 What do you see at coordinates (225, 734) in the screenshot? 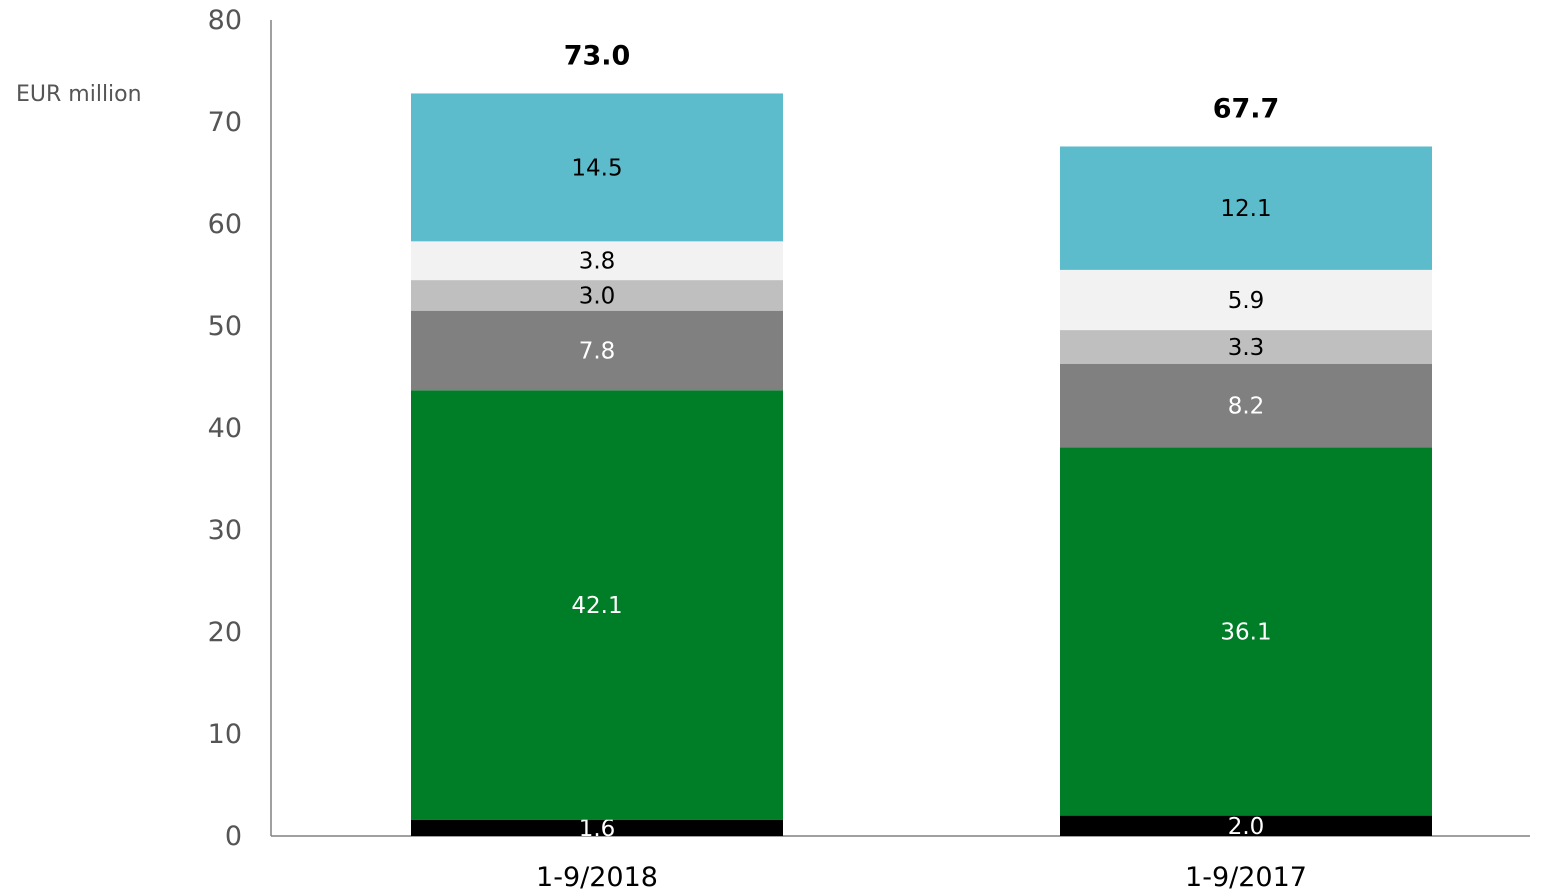
I see `y-tick-label: 10` at bounding box center [225, 734].